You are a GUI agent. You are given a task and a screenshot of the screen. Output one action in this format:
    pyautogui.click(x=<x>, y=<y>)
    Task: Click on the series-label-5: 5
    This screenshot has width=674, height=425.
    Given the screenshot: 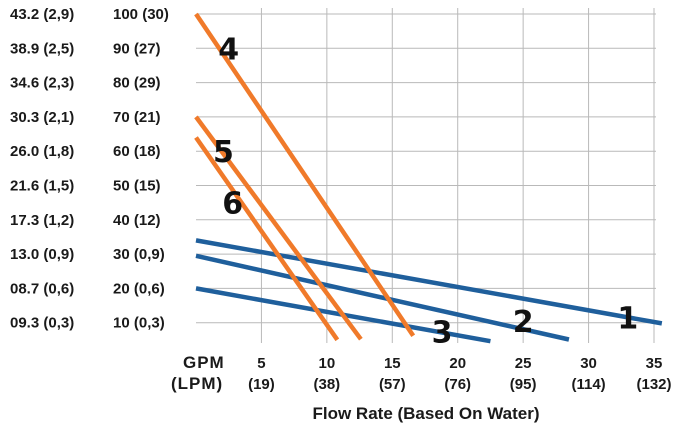 What is the action you would take?
    pyautogui.click(x=223, y=152)
    